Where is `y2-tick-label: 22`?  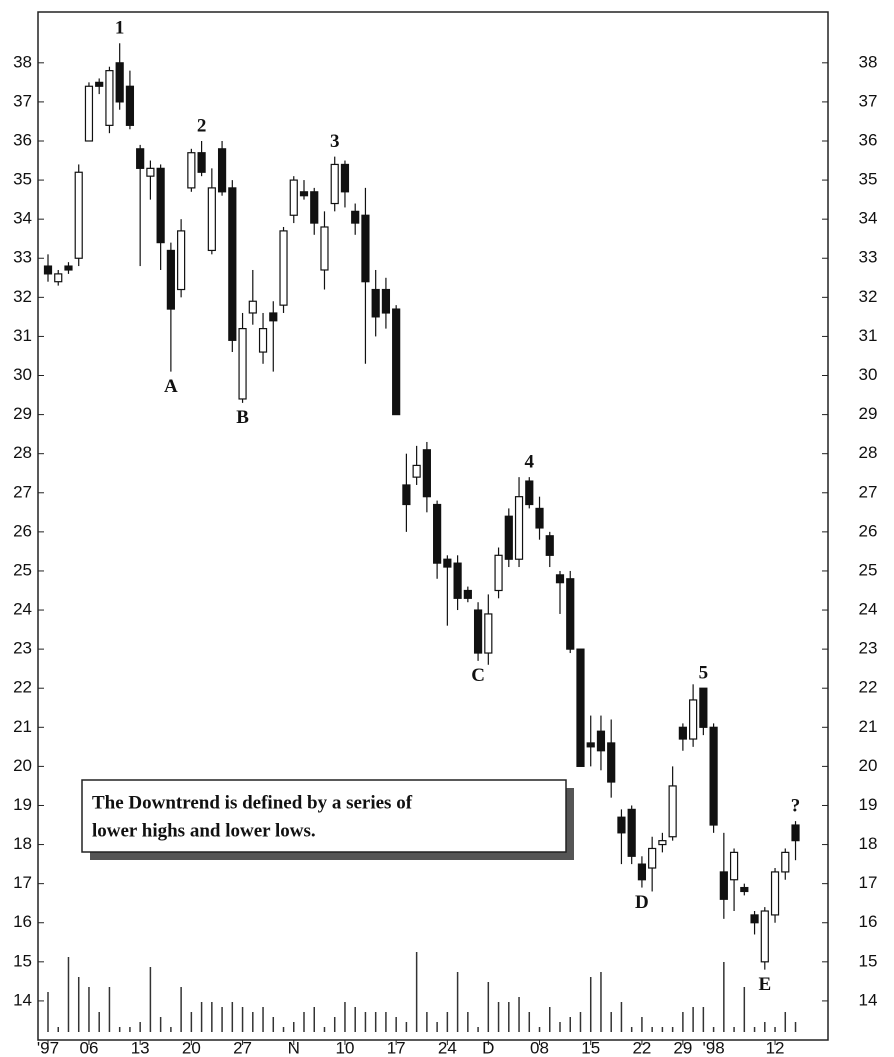 y2-tick-label: 22 is located at coordinates (868, 687).